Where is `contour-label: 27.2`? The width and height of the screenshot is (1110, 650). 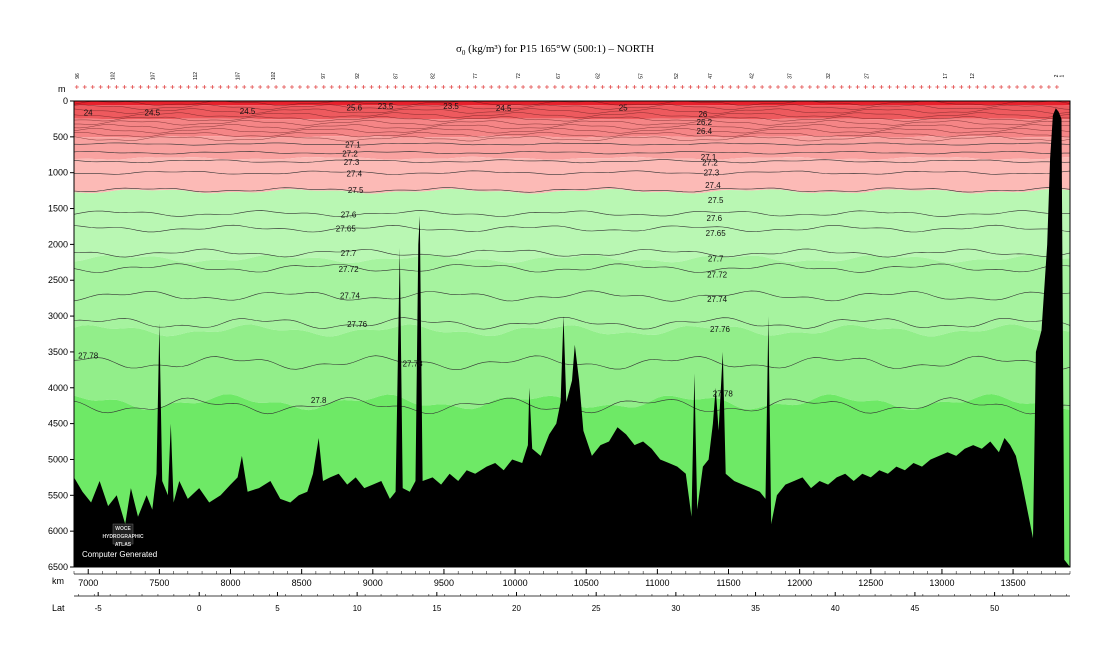
contour-label: 27.2 is located at coordinates (710, 163).